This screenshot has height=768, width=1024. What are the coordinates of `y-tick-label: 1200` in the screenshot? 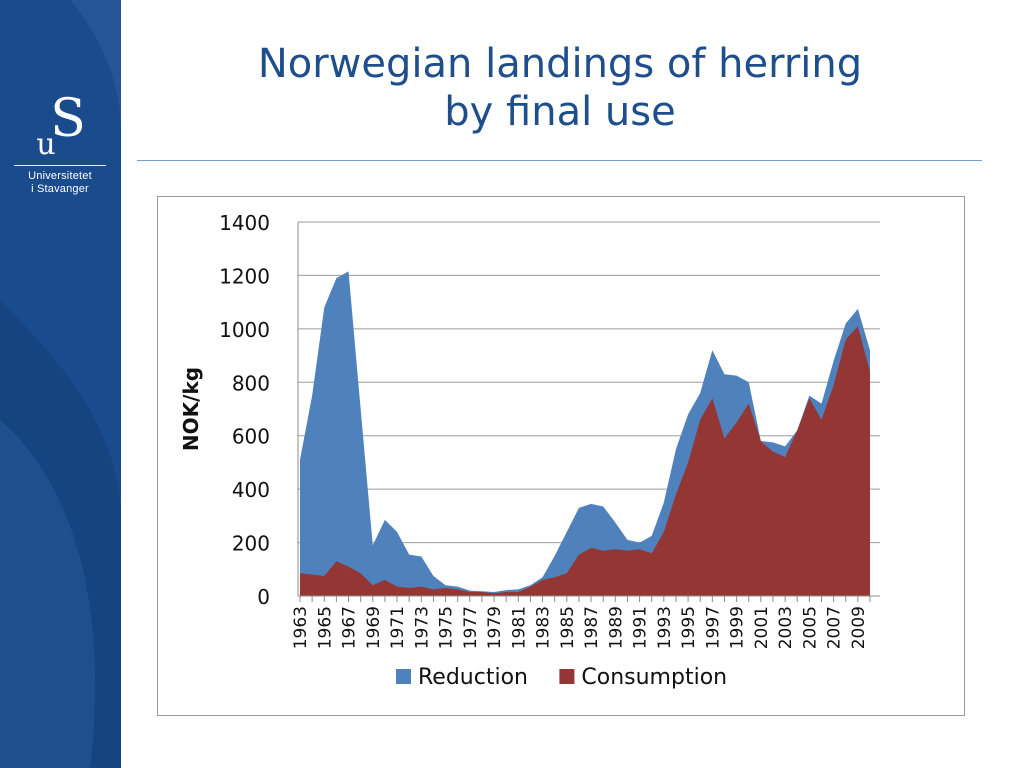 It's located at (244, 276).